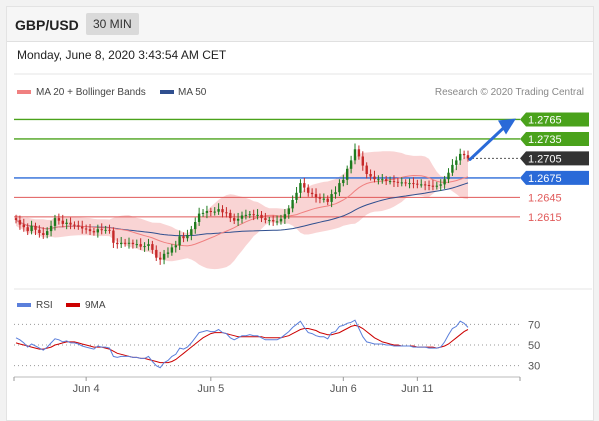  I want to click on ma9-legend-label: 9MA, so click(95, 305).